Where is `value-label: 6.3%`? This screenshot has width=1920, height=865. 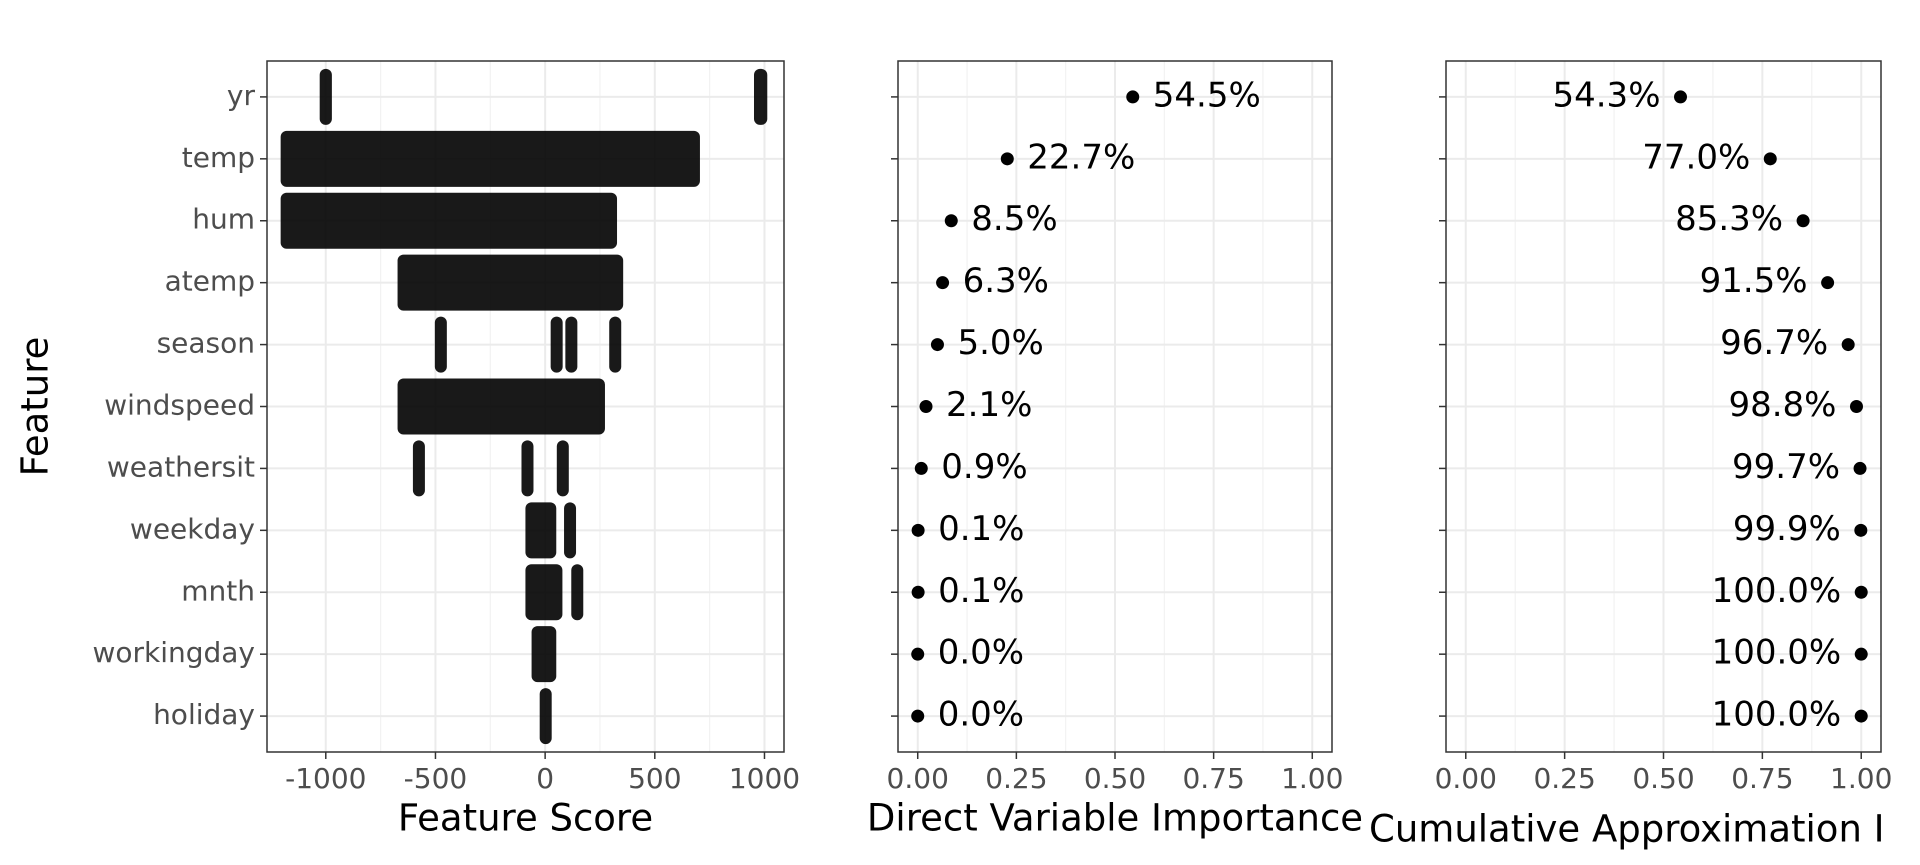
value-label: 6.3% is located at coordinates (1006, 281).